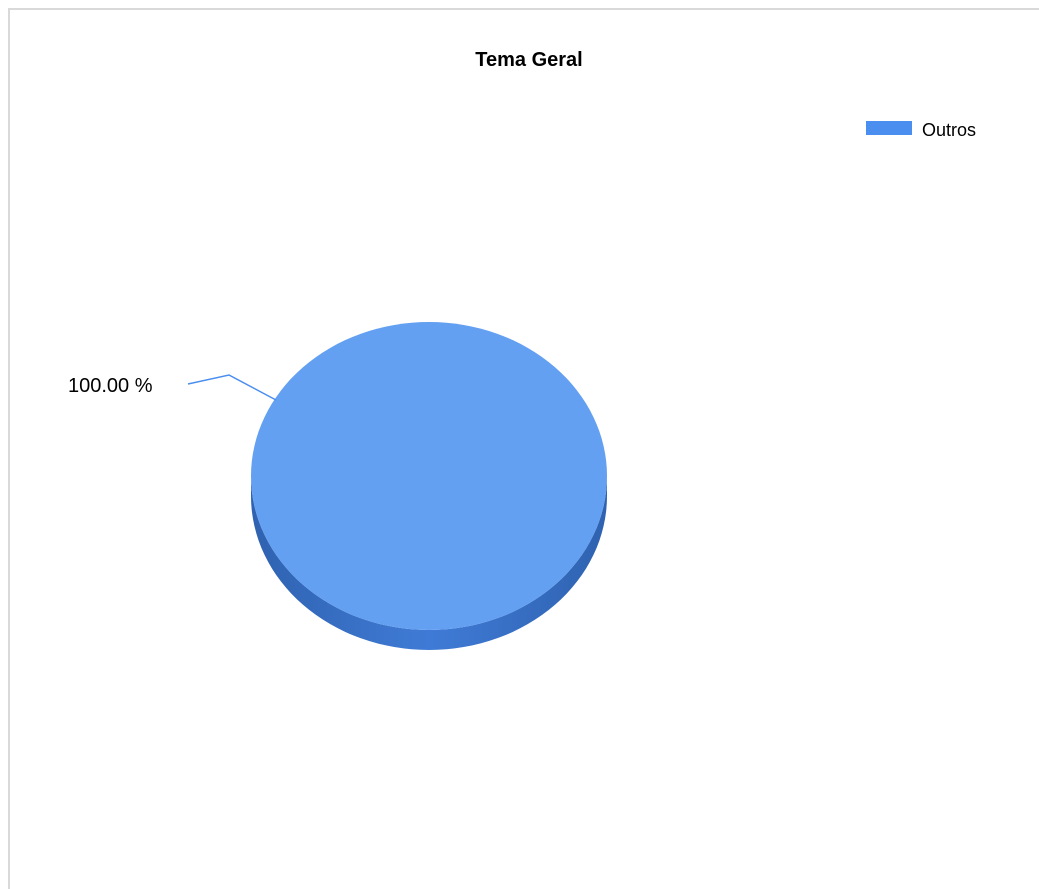 This screenshot has height=889, width=1039. I want to click on legend-label-outros: Outros, so click(949, 130).